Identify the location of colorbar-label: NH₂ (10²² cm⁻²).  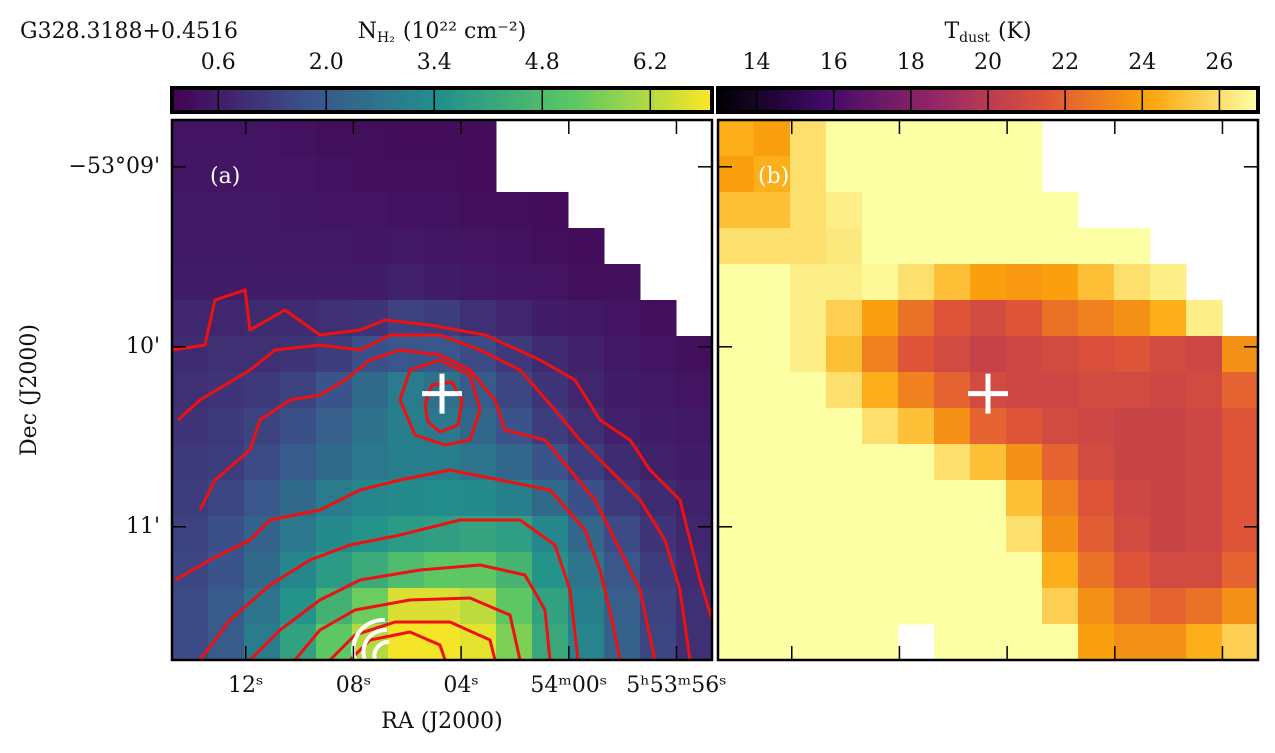
(442, 32).